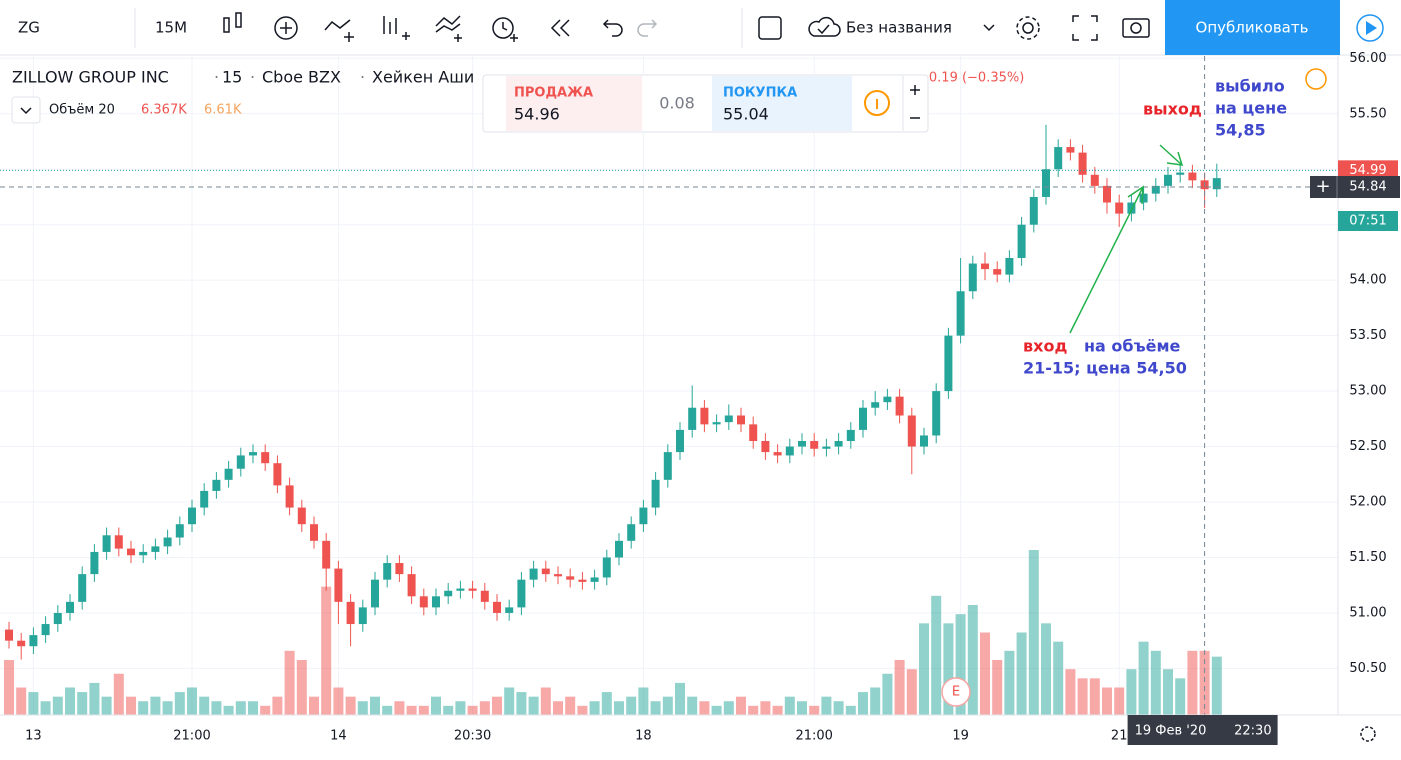  I want to click on legend-interval: 15, so click(232, 77).